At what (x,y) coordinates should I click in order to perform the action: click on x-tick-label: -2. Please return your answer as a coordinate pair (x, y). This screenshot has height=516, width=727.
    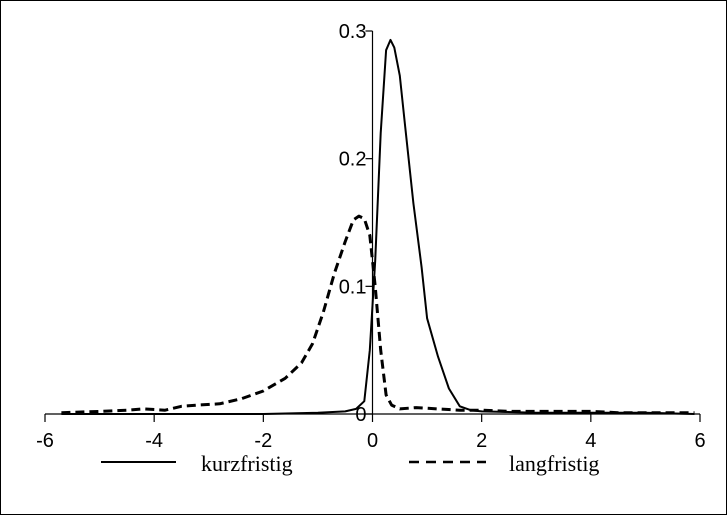
    Looking at the image, I should click on (263, 441).